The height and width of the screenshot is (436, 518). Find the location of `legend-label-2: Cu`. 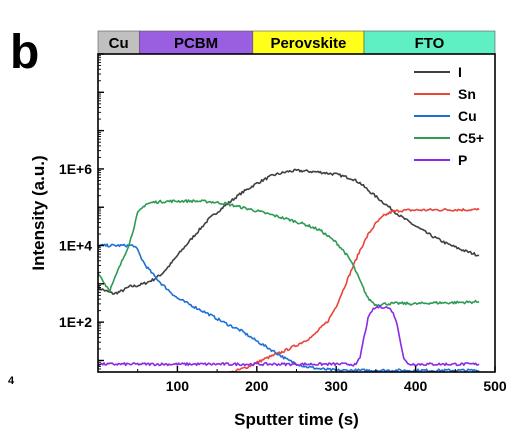

legend-label-2: Cu is located at coordinates (467, 116).